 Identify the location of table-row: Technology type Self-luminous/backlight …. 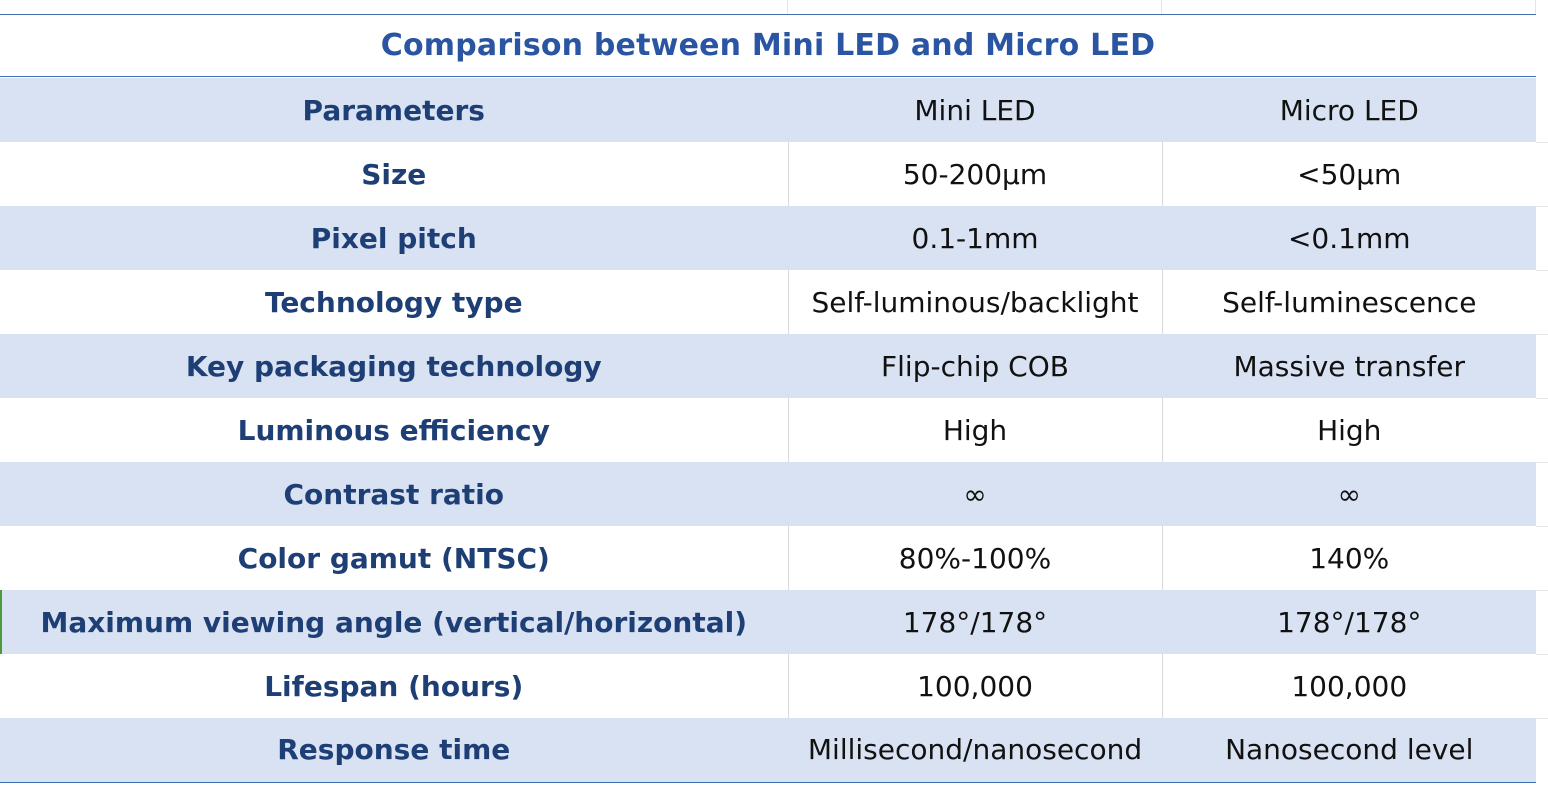
(768, 302).